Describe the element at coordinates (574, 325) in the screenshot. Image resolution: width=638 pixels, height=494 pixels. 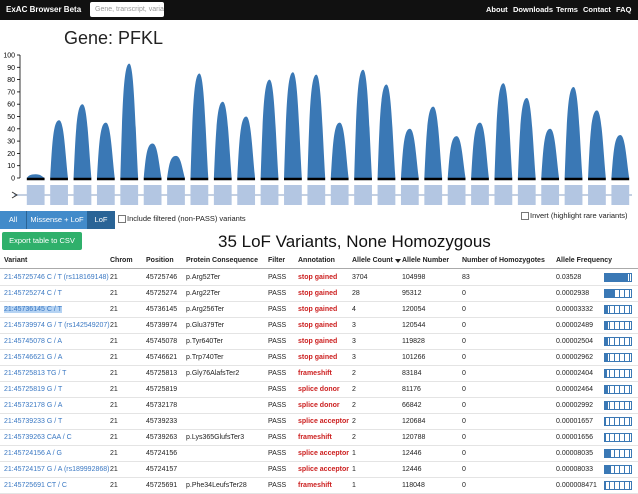
I see `table-cell: 0.00002489` at that location.